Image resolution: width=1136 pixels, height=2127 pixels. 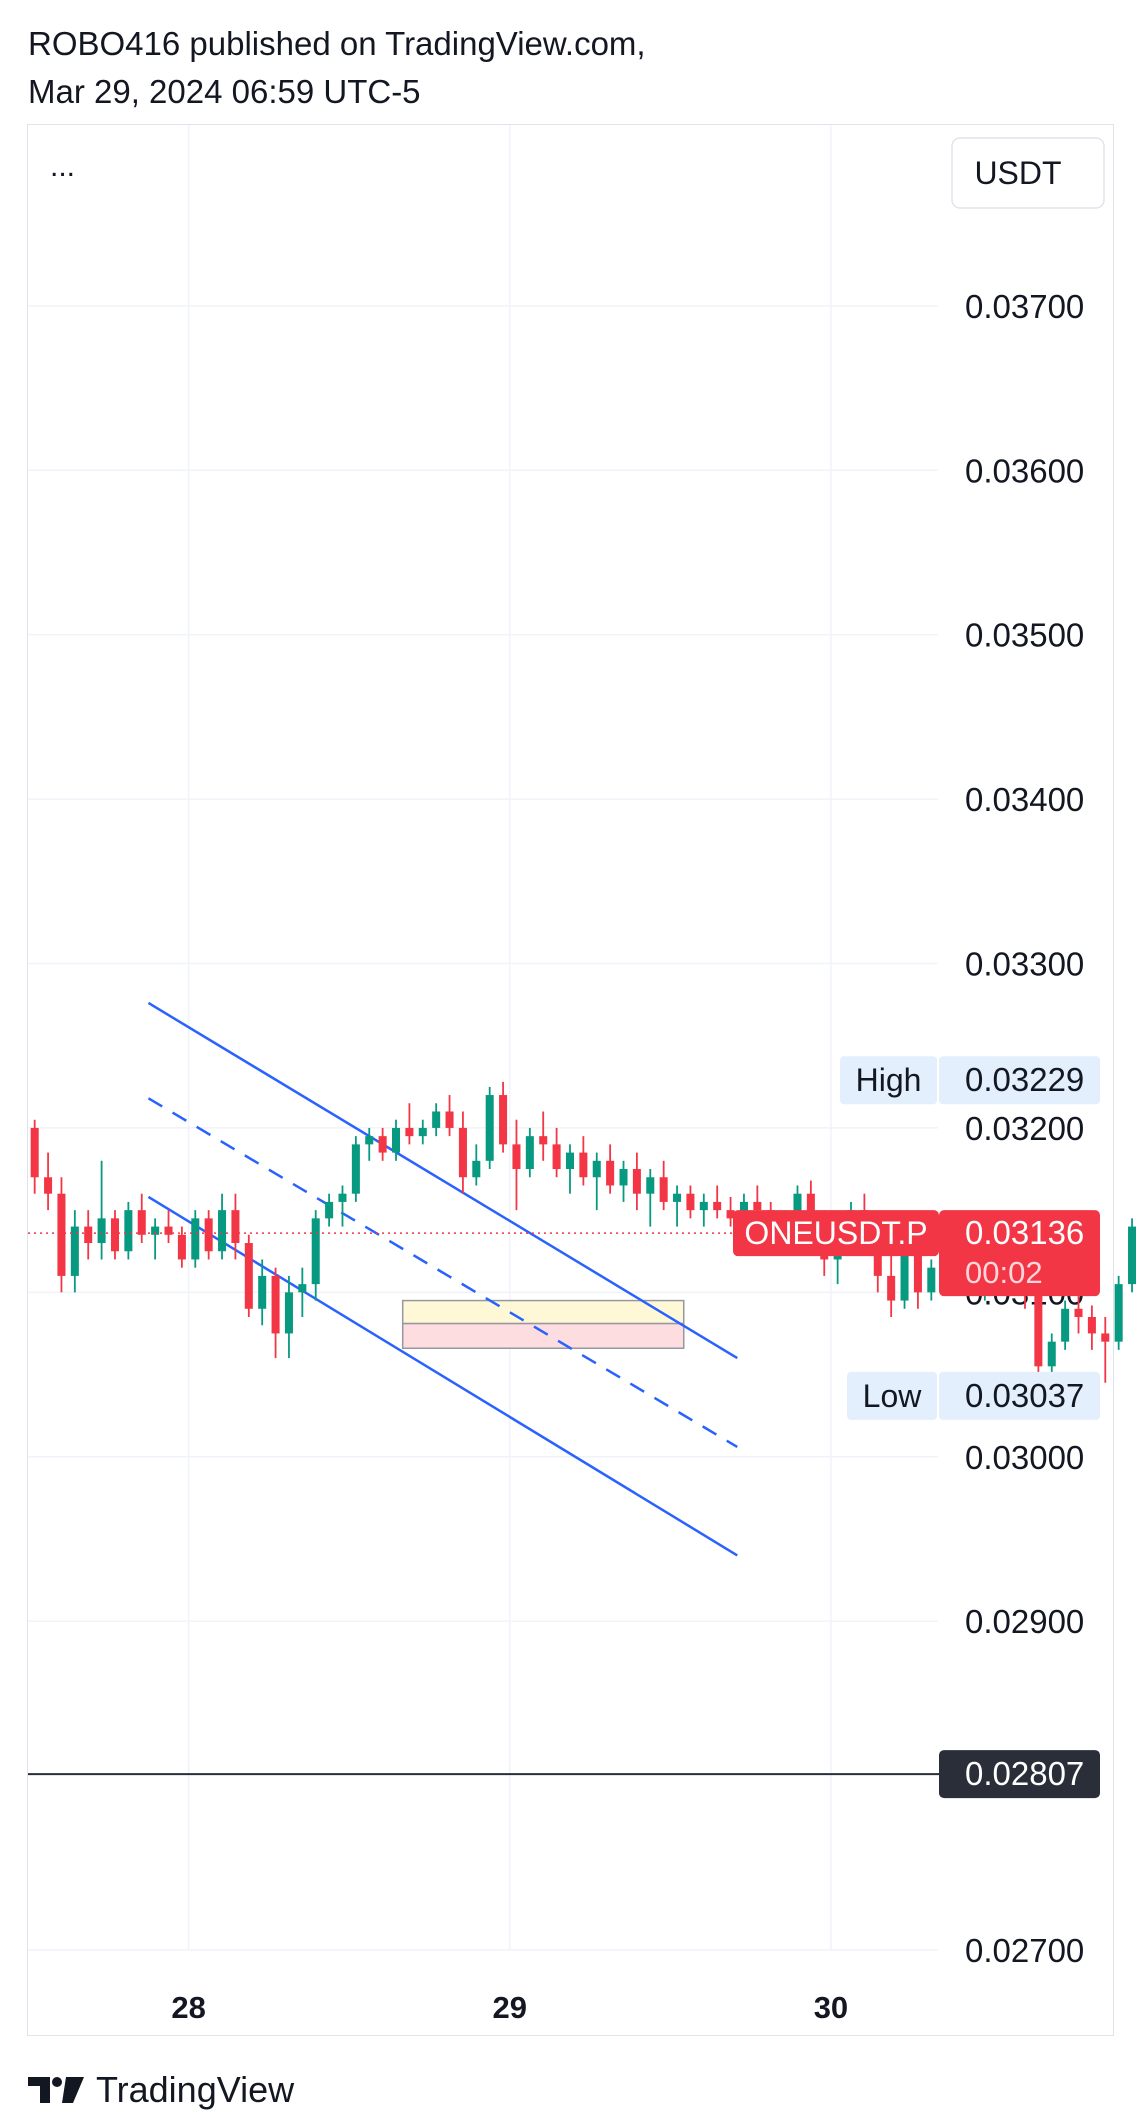 I want to click on y-tick-label: 0.03600, so click(x=1024, y=470).